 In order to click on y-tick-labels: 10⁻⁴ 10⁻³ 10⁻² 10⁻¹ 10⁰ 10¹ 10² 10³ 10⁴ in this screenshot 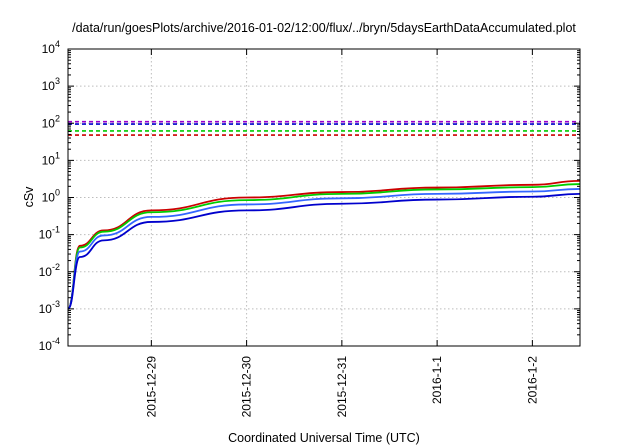, I will do `click(49, 196)`.